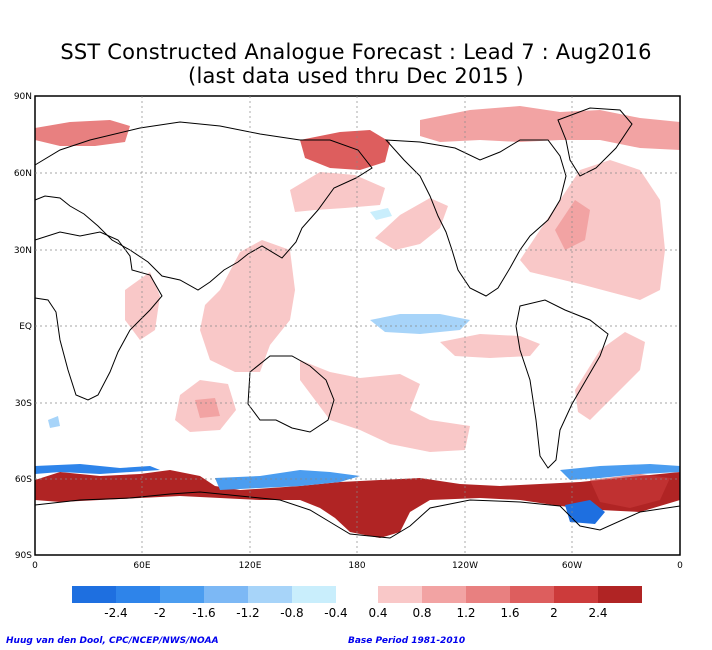 The height and width of the screenshot is (650, 712). I want to click on lon-label-60e: 60E, so click(141, 566).